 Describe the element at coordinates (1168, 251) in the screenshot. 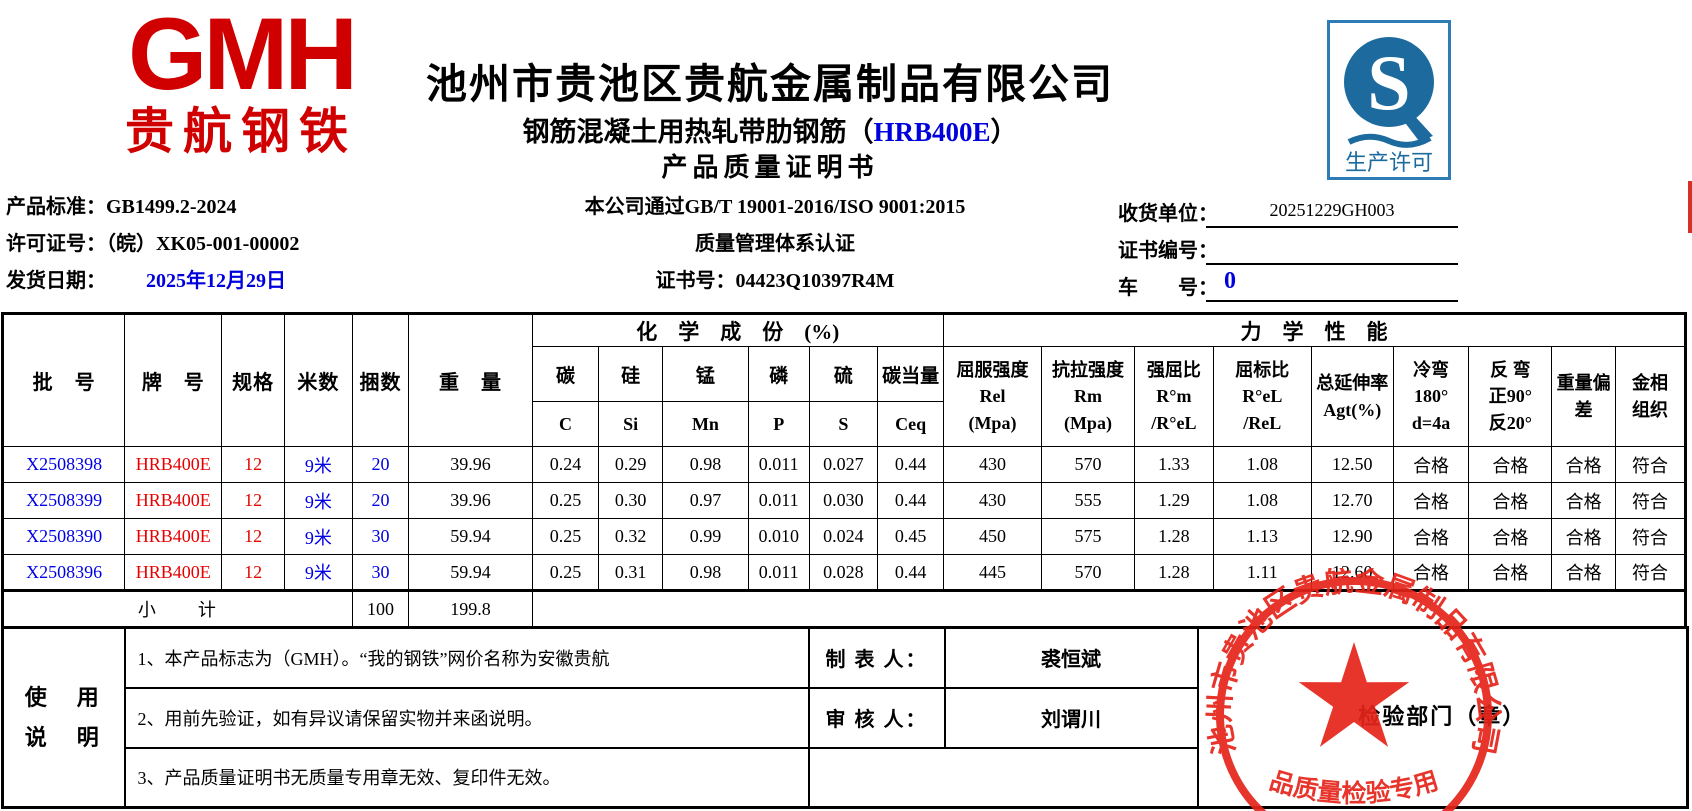

I see `field-cert-number-label: 证书编号：` at that location.